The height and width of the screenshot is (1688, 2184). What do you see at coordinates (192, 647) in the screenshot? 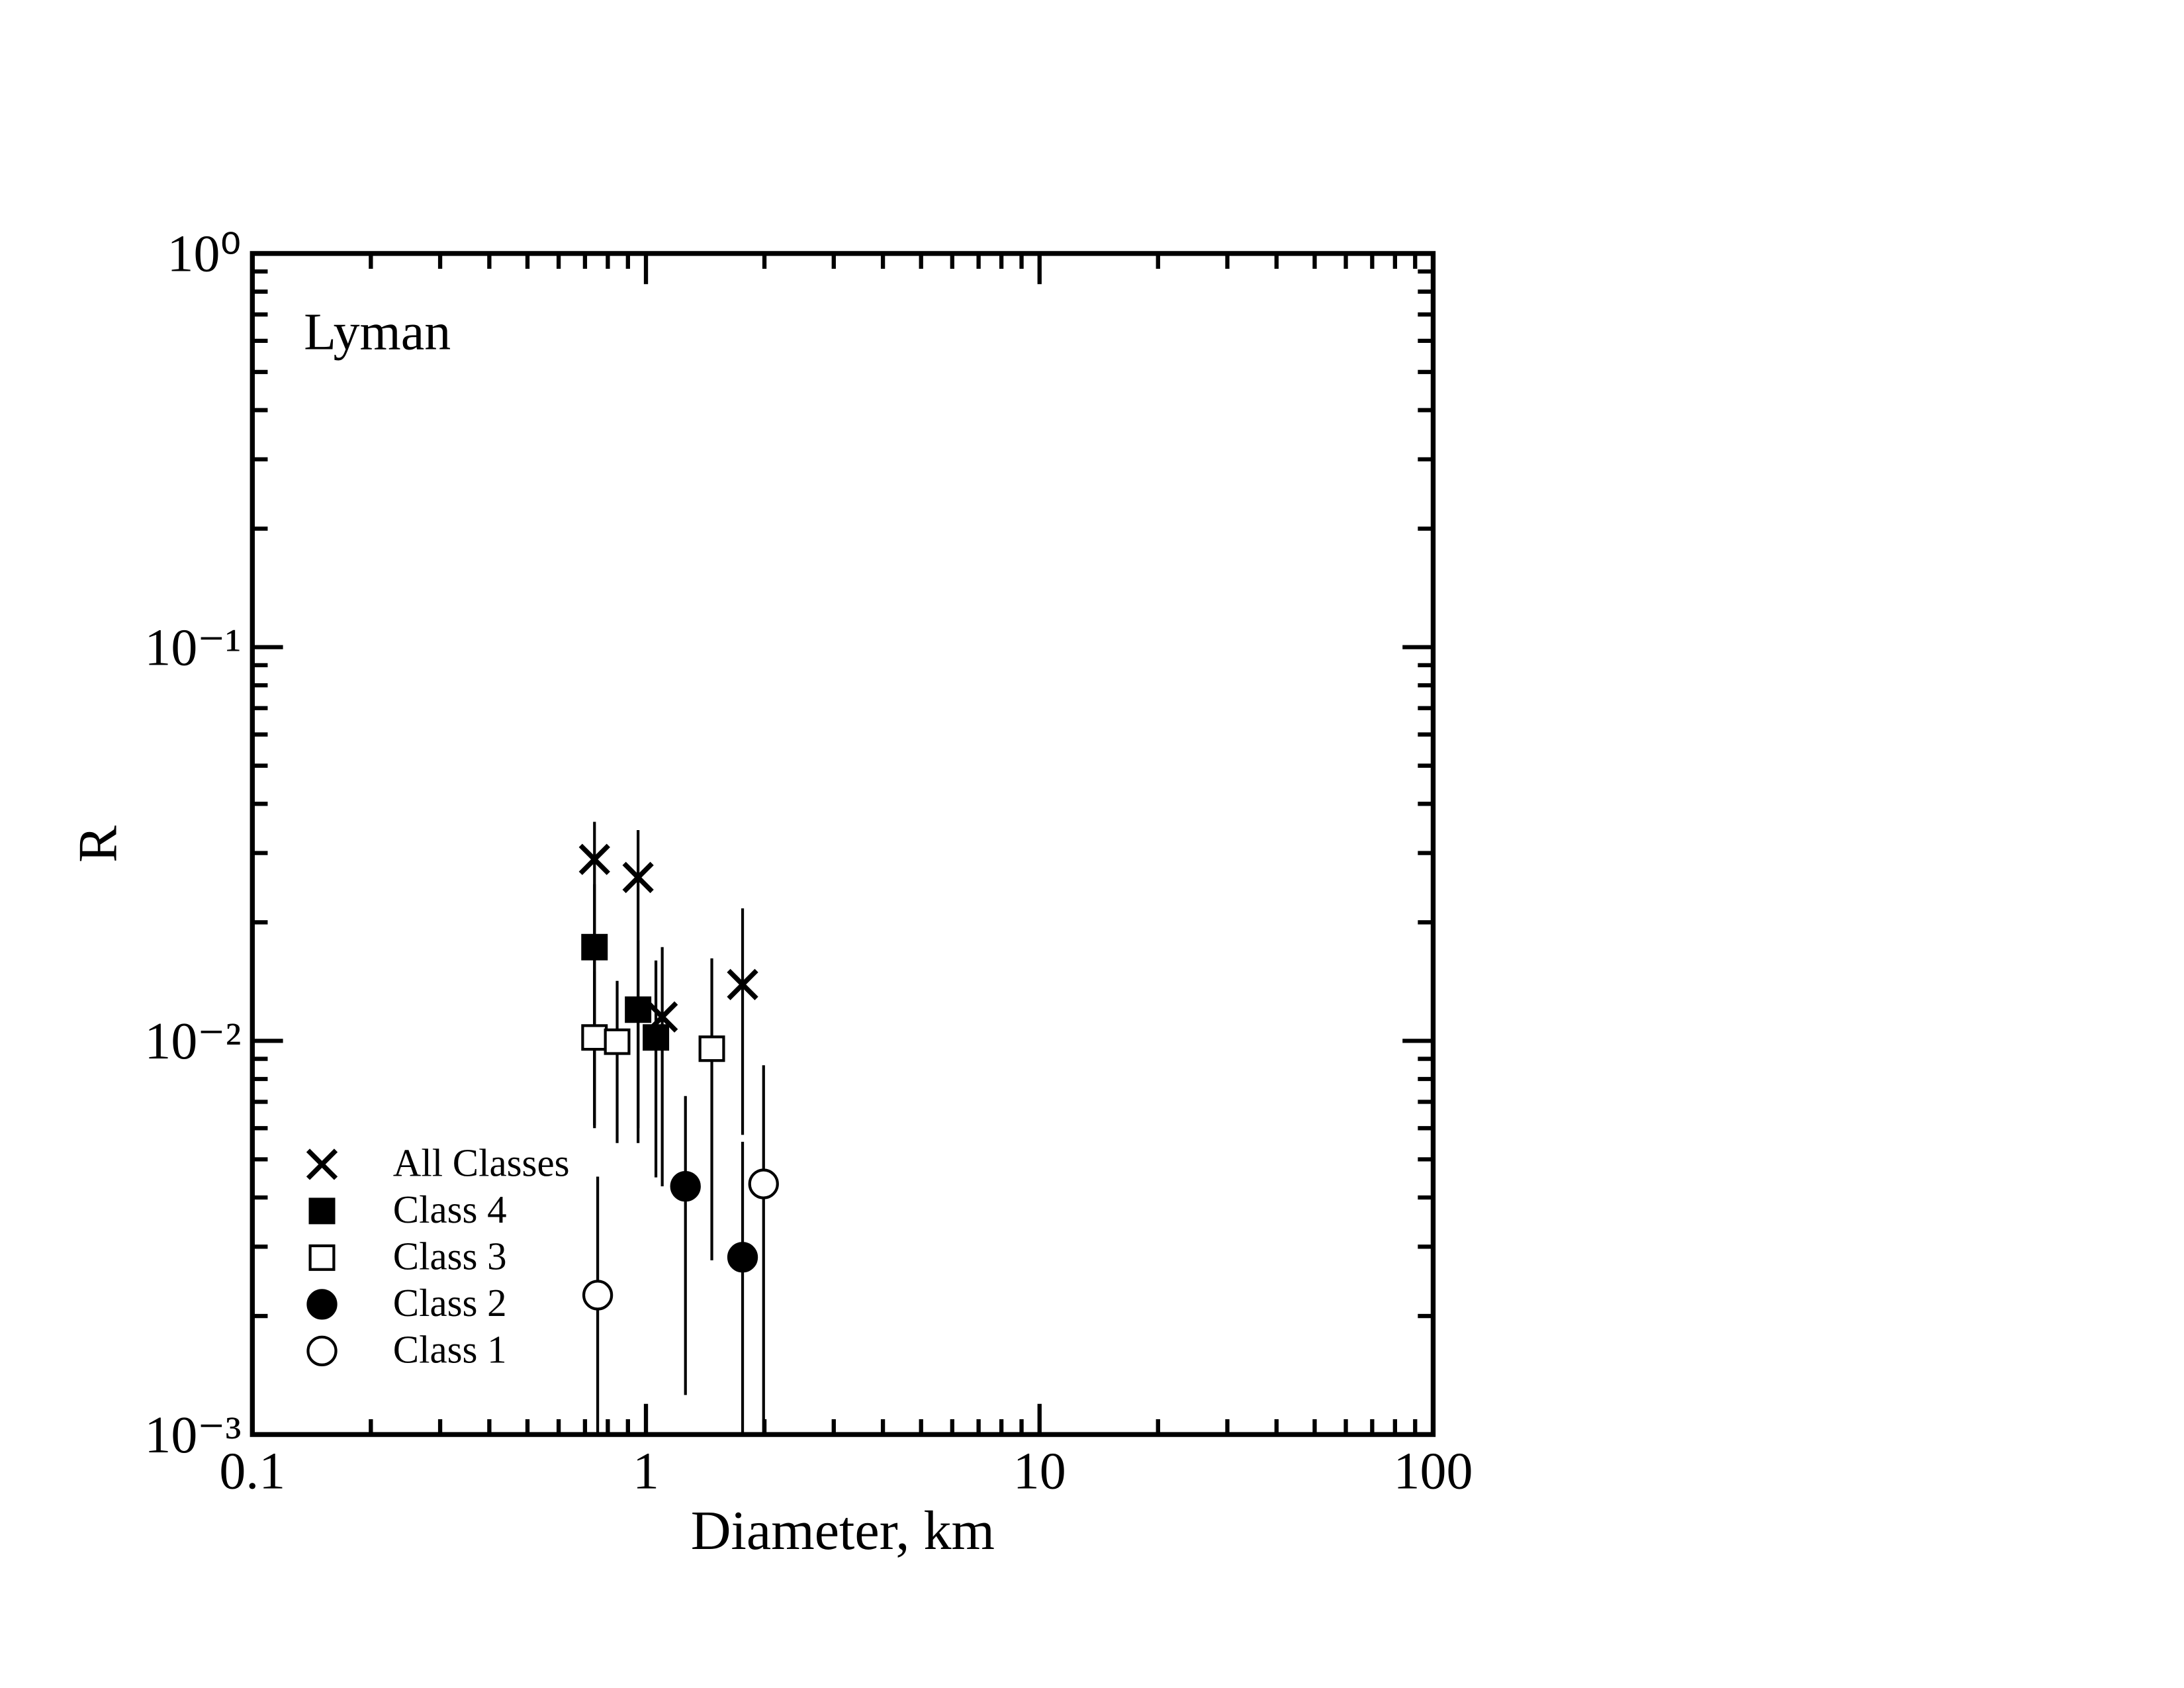
I see `y-tick-label: 10⁻¹` at bounding box center [192, 647].